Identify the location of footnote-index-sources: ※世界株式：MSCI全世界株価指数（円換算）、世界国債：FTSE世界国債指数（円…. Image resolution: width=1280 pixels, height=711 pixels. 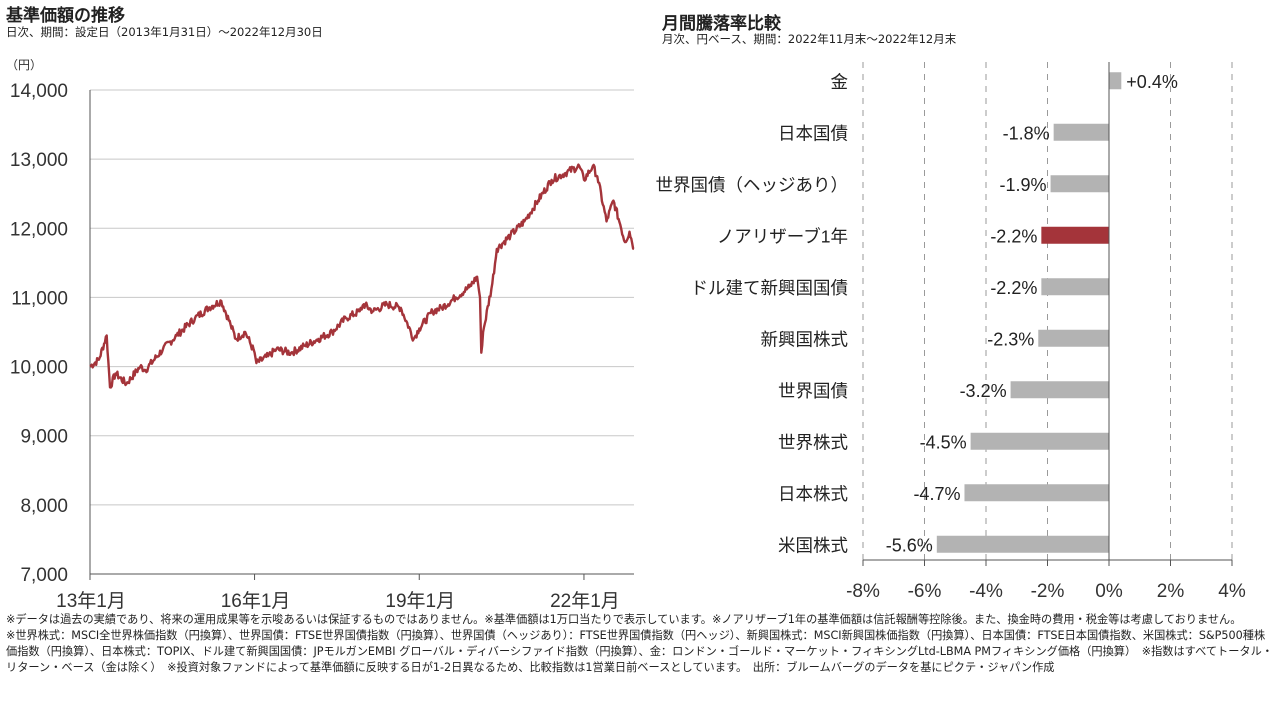
(639, 651).